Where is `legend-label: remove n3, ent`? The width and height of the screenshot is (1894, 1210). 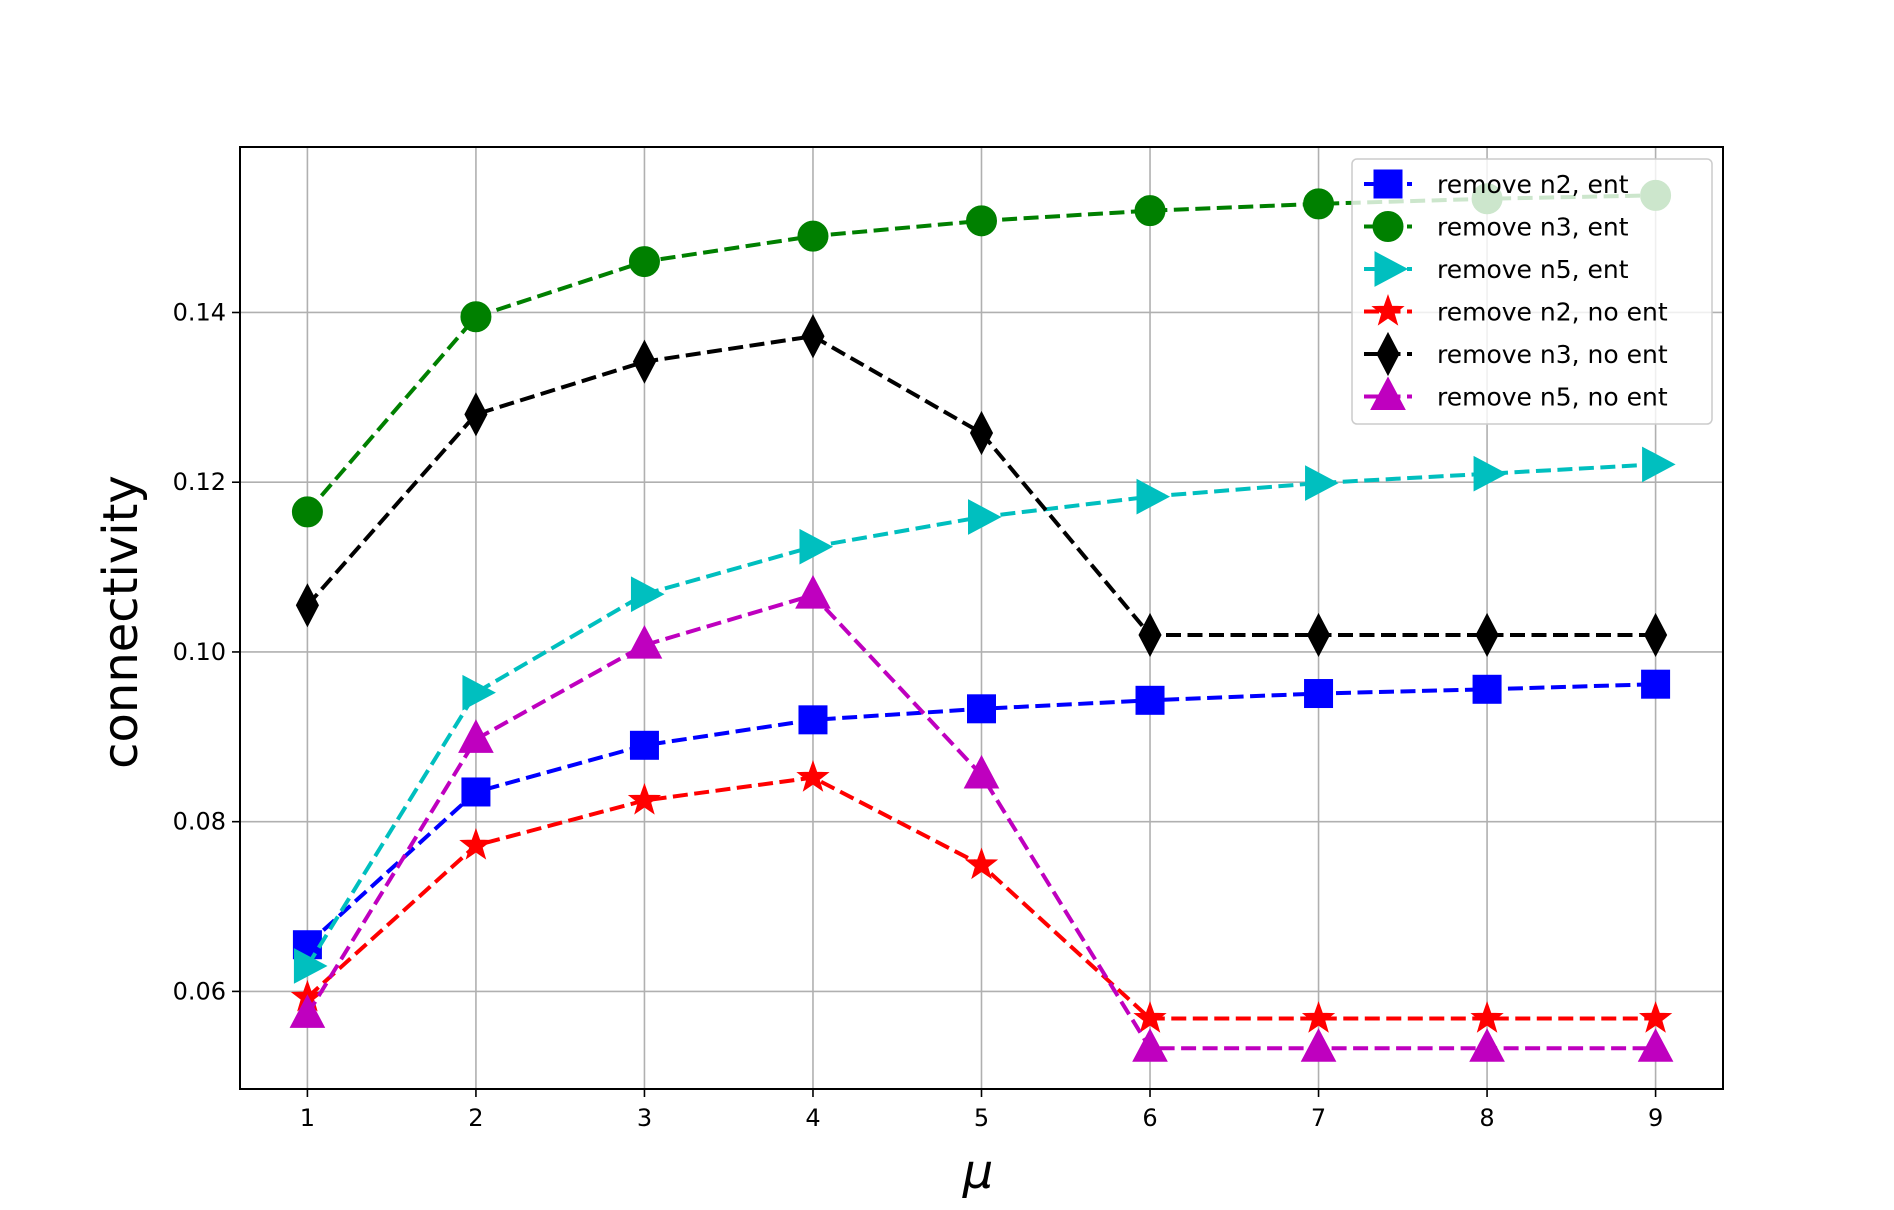 legend-label: remove n3, ent is located at coordinates (1533, 227).